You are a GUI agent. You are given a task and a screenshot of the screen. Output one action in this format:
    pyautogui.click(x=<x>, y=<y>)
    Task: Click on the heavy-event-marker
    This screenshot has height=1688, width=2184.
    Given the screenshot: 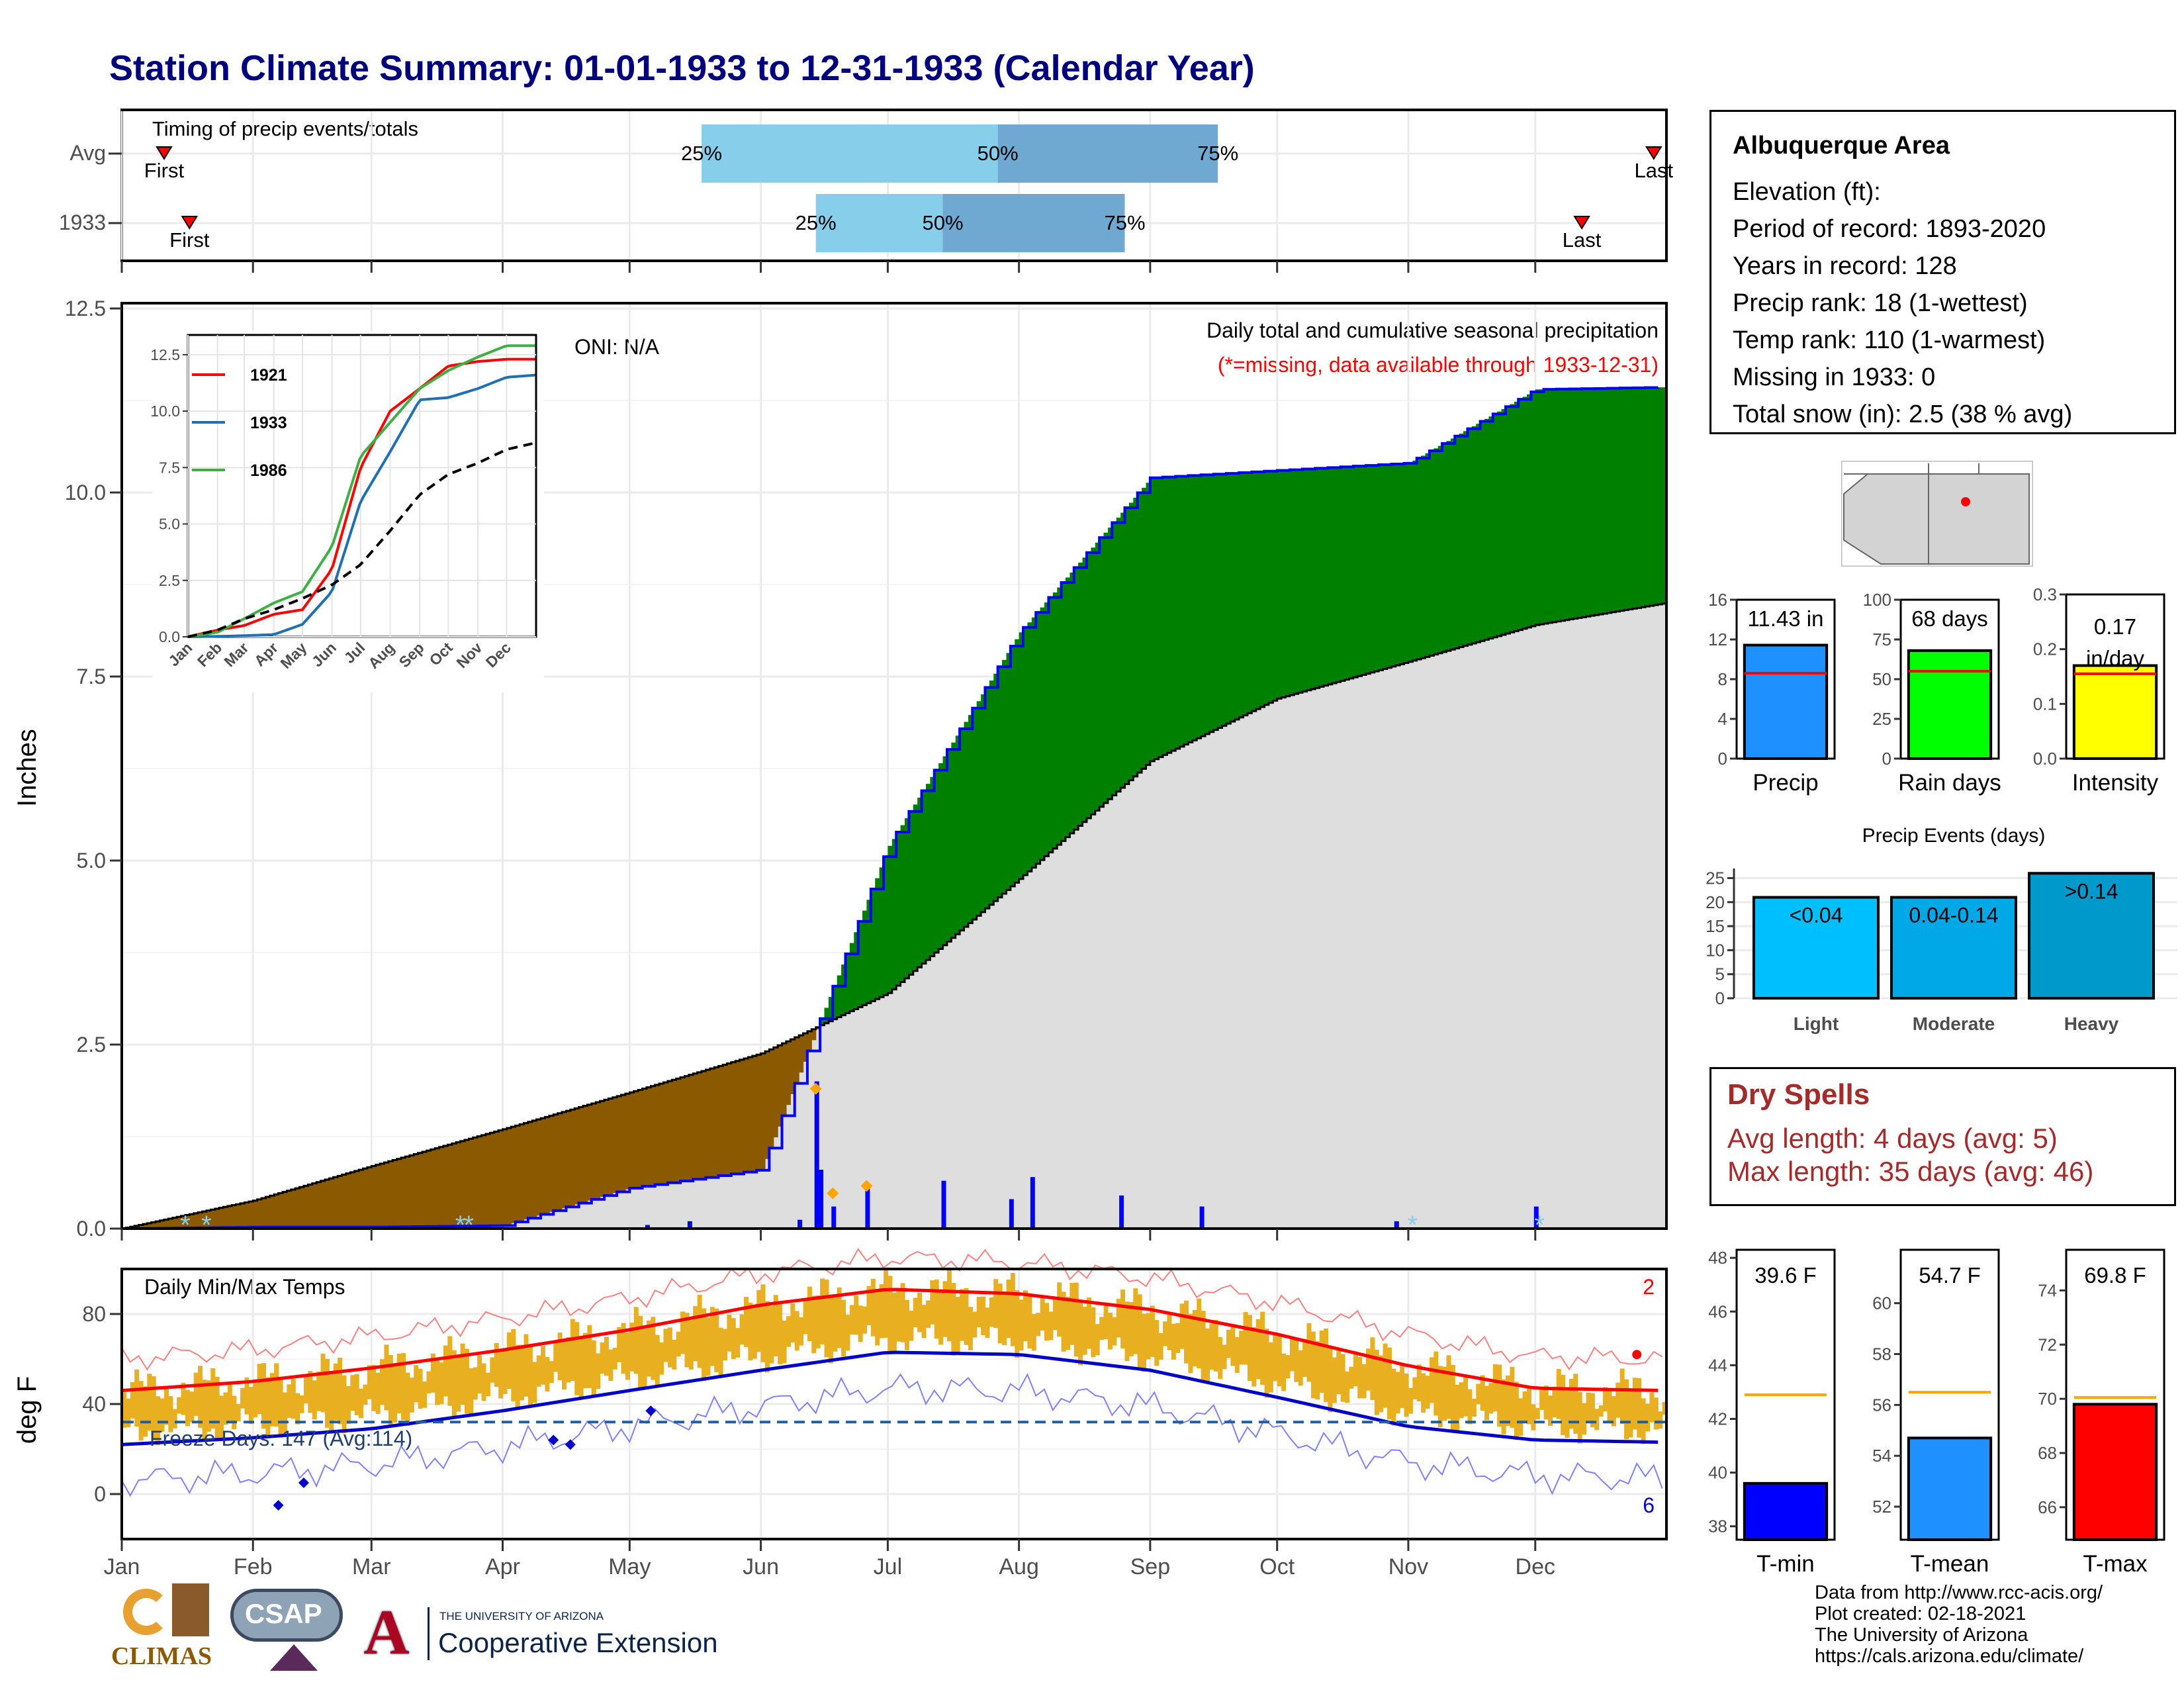 What is the action you would take?
    pyautogui.click(x=815, y=1088)
    